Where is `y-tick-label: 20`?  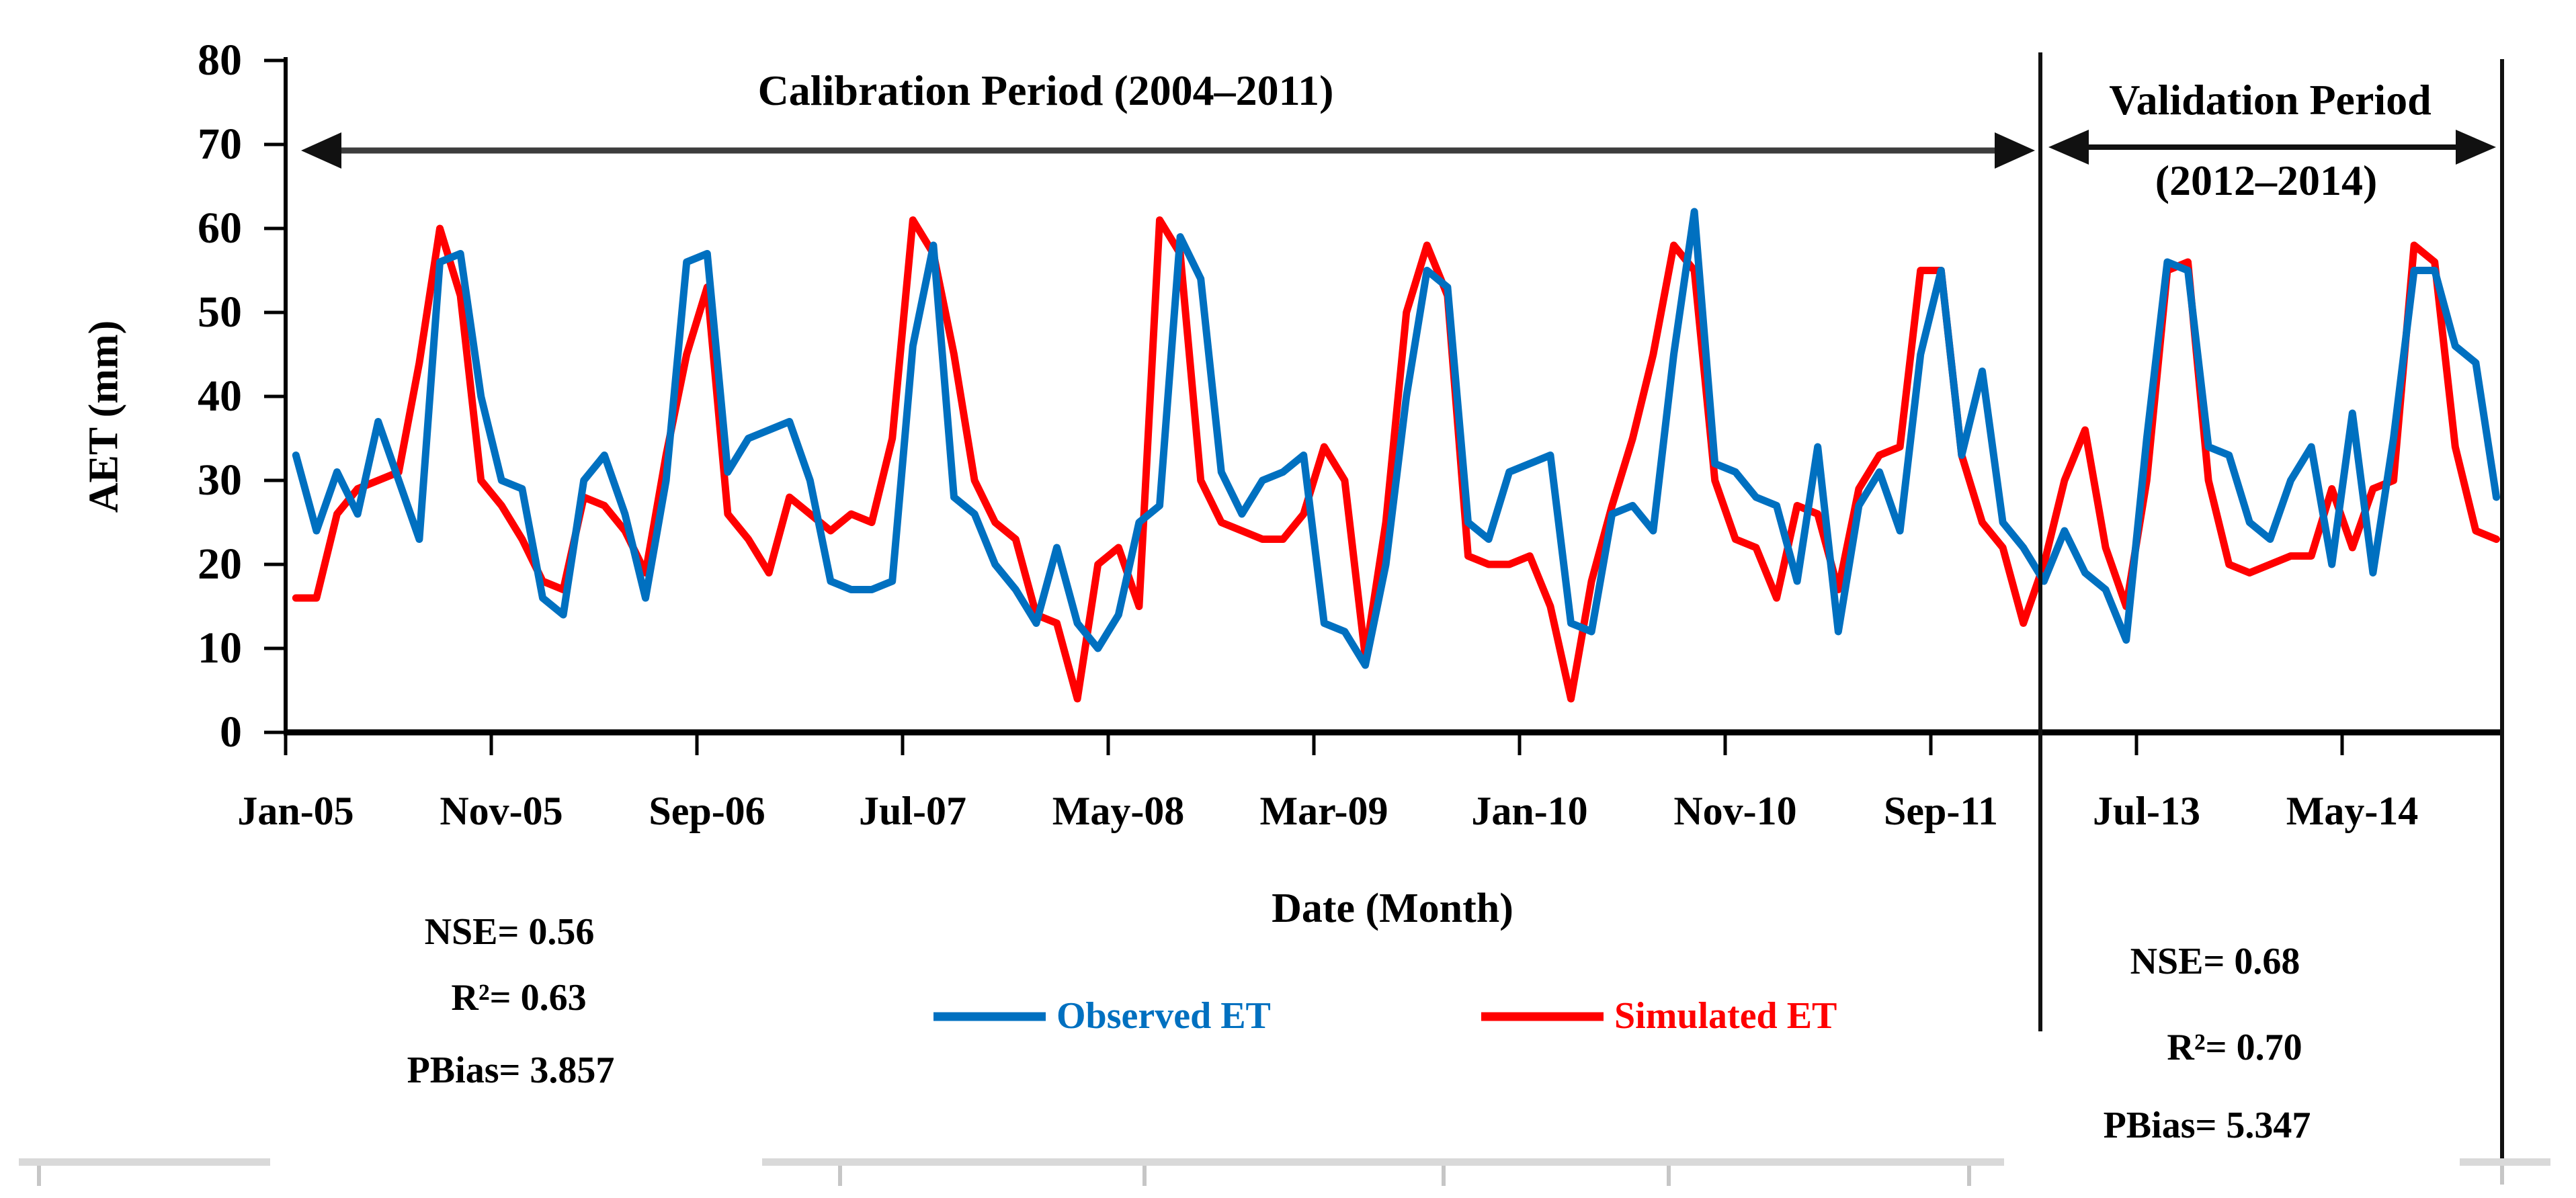
y-tick-label: 20 is located at coordinates (220, 564).